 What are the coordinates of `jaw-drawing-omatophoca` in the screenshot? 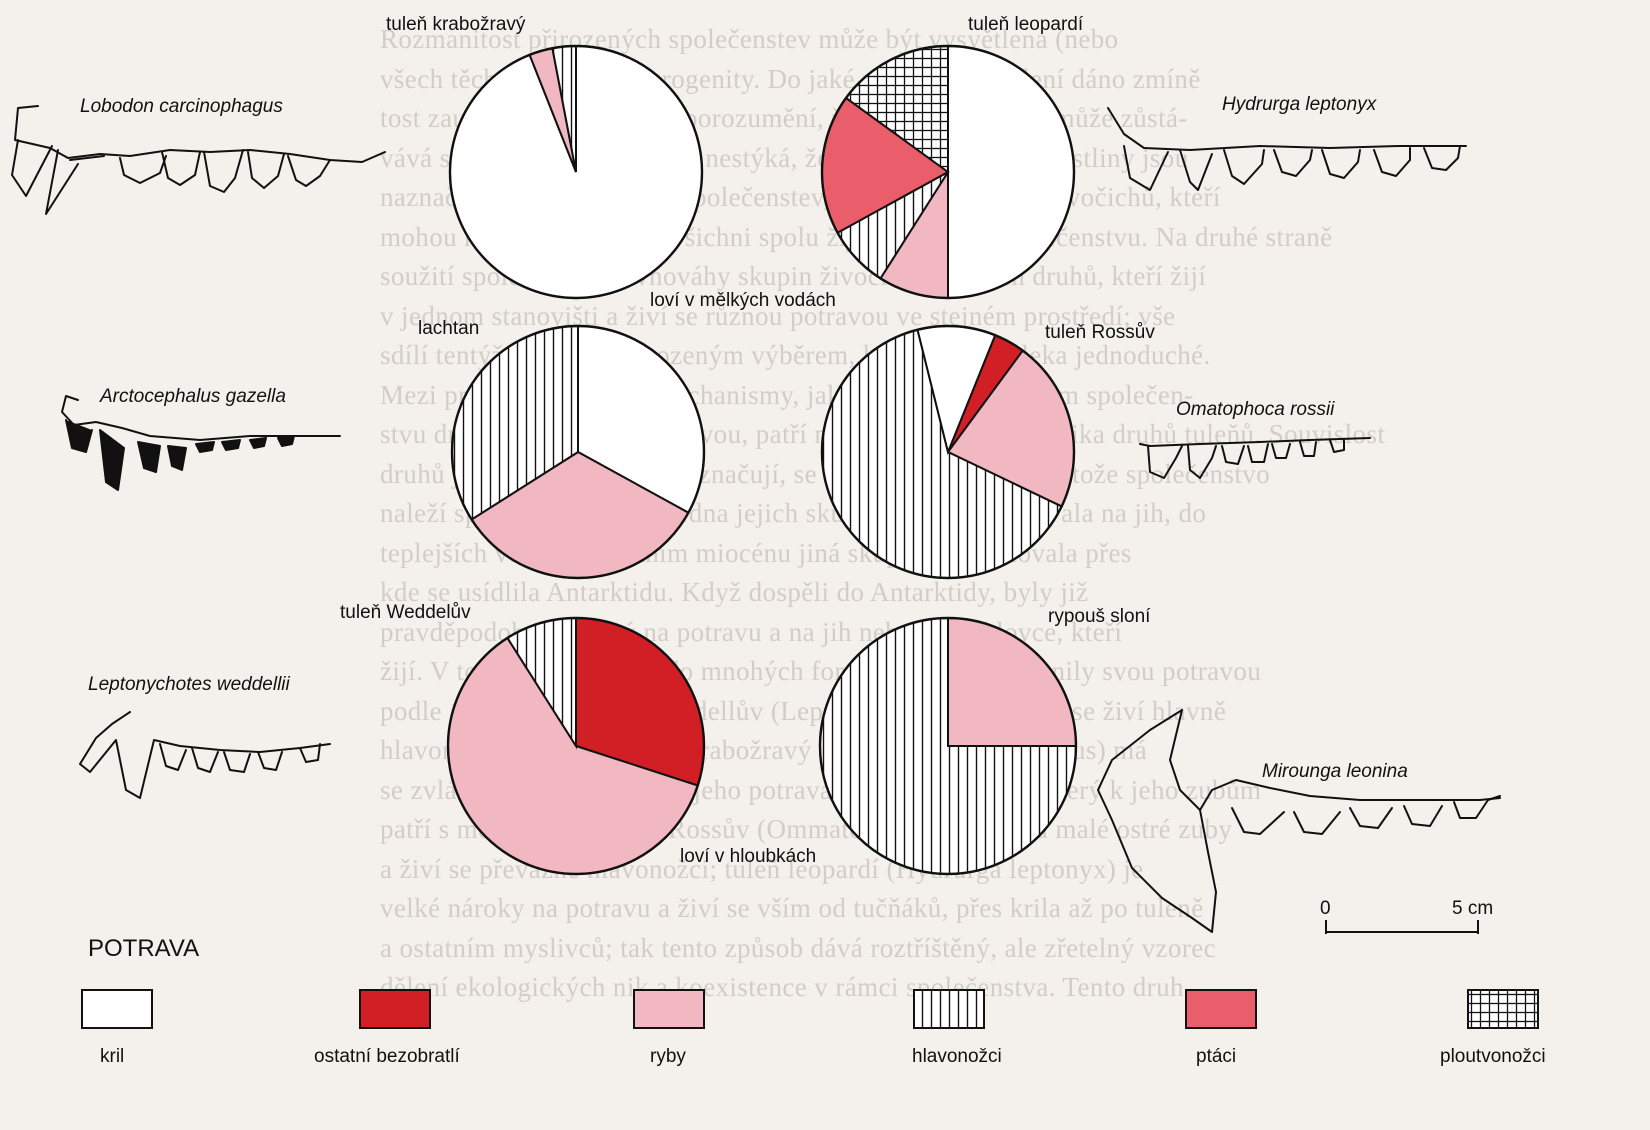 It's located at (1255, 458).